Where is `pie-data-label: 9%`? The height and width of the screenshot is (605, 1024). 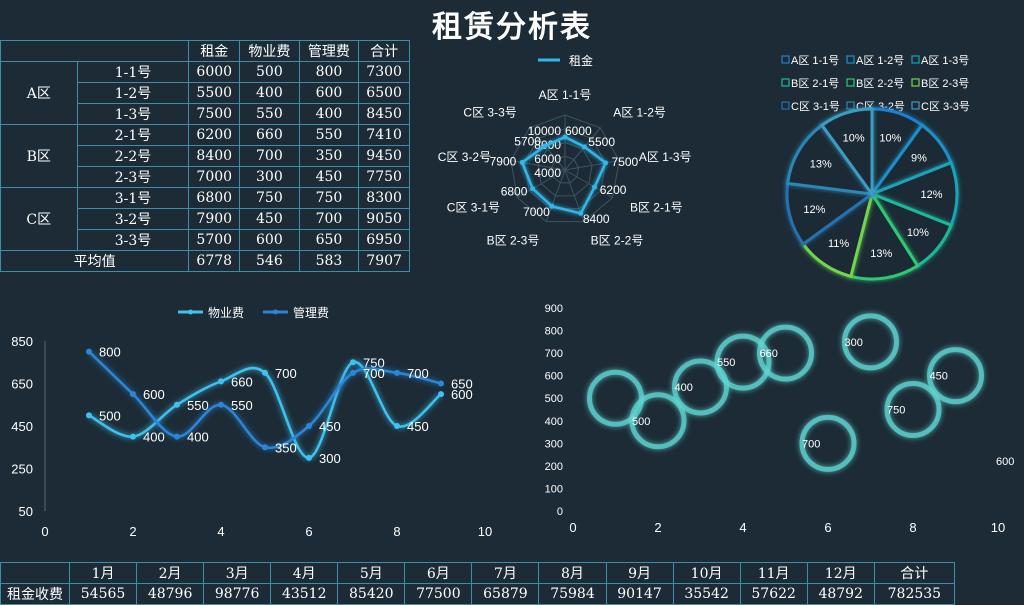 pie-data-label: 9% is located at coordinates (919, 159).